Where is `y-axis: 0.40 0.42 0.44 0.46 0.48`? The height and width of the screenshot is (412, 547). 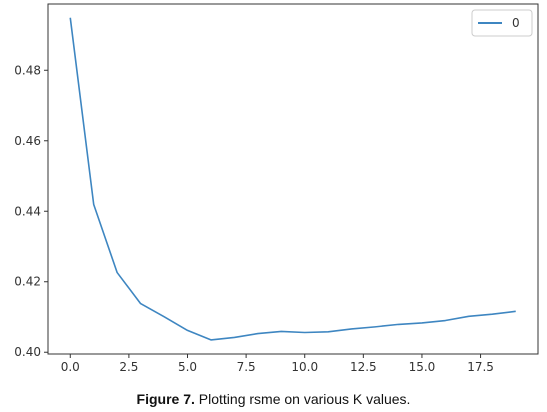 y-axis: 0.40 0.42 0.44 0.46 0.48 is located at coordinates (31, 211).